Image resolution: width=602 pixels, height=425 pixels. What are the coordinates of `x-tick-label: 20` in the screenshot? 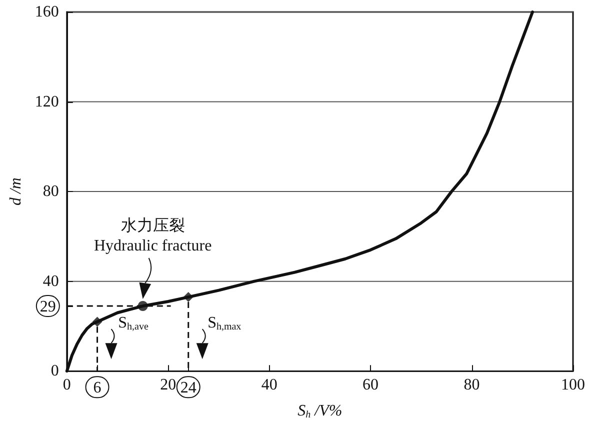 It's located at (168, 385).